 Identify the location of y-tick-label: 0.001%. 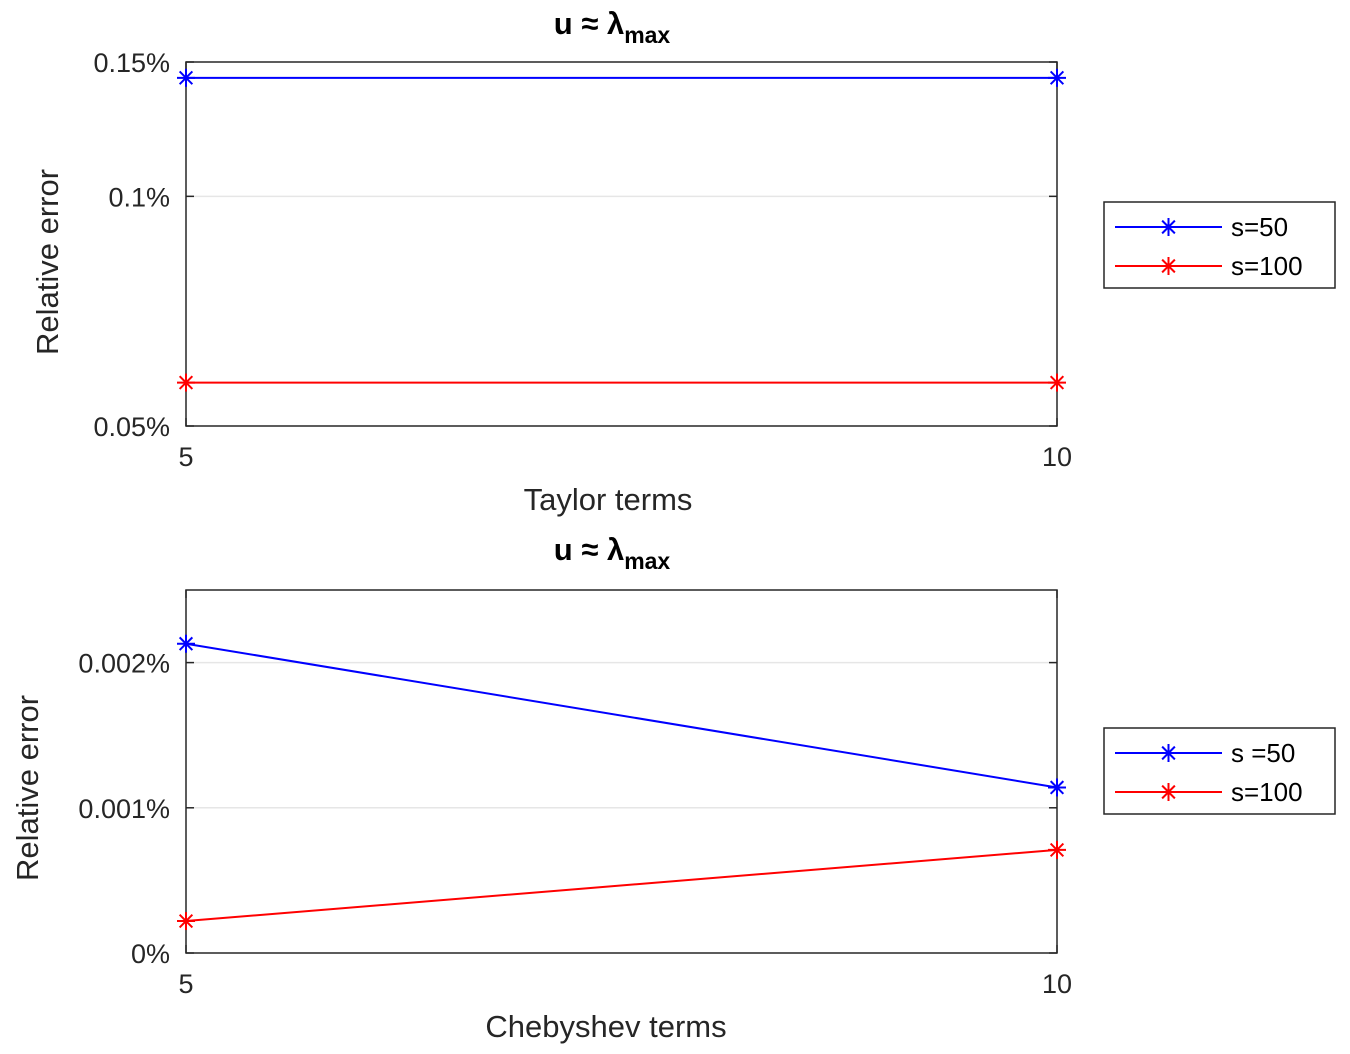
(124, 809).